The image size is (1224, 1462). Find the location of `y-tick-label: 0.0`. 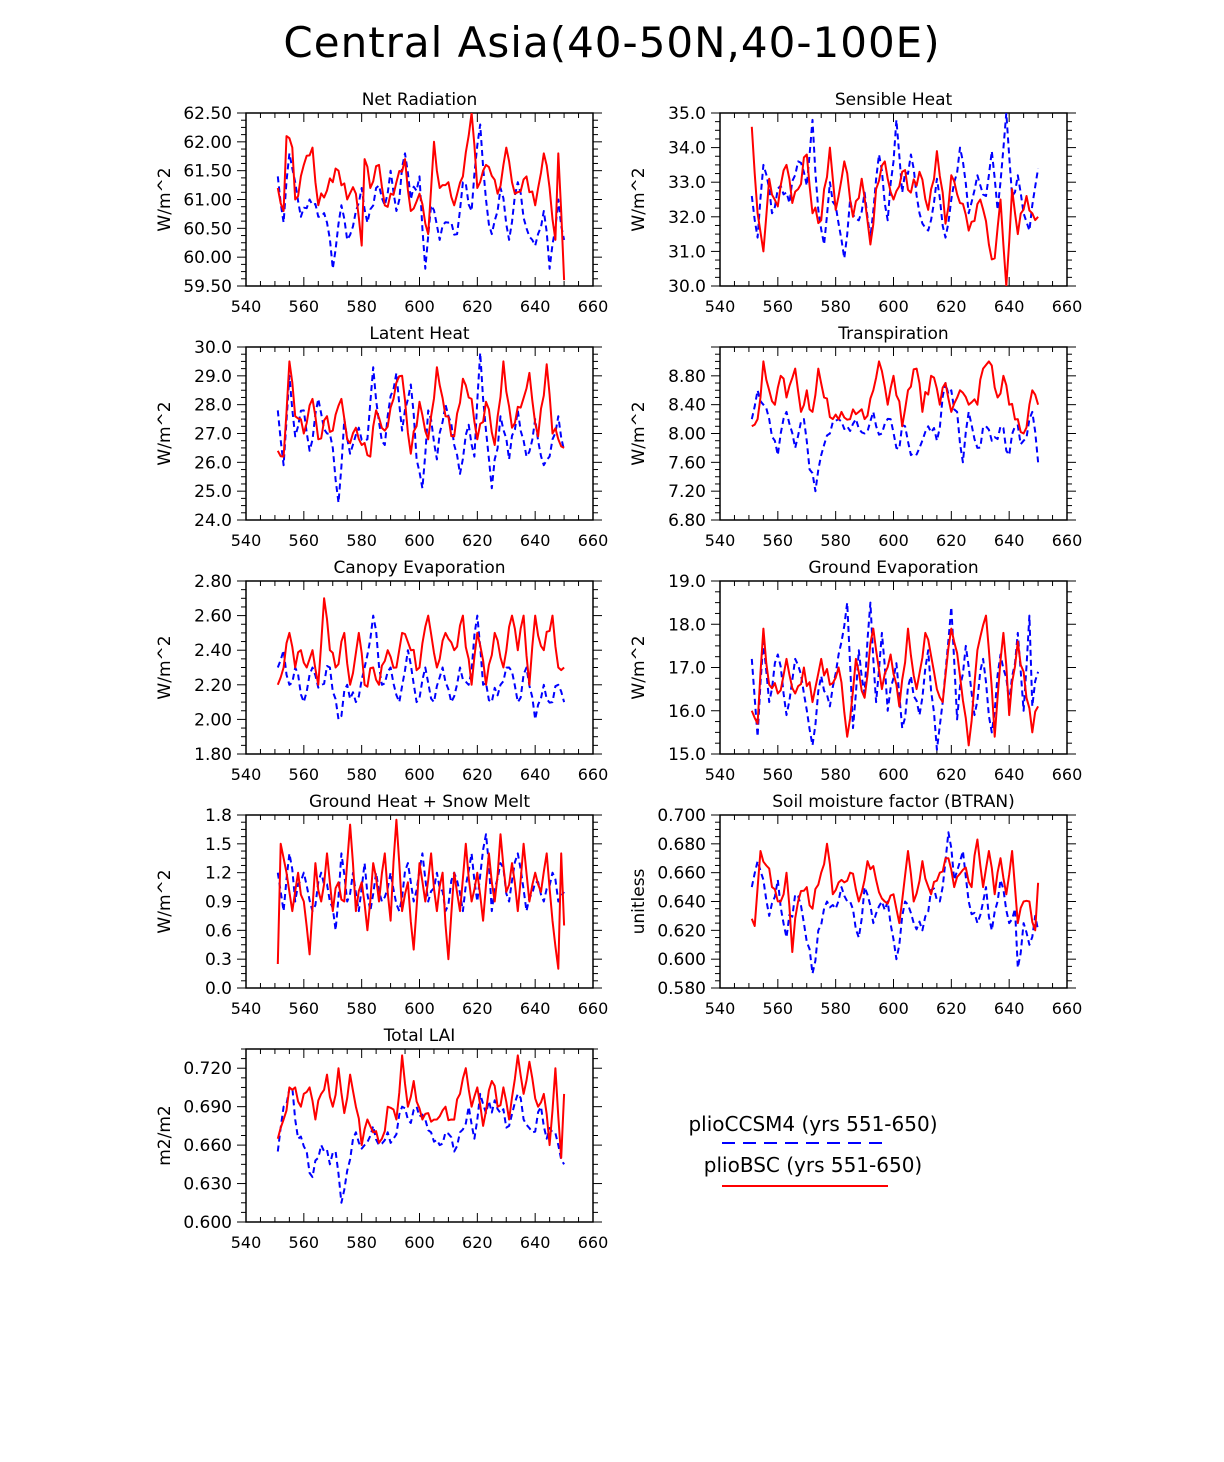

y-tick-label: 0.0 is located at coordinates (218, 989).